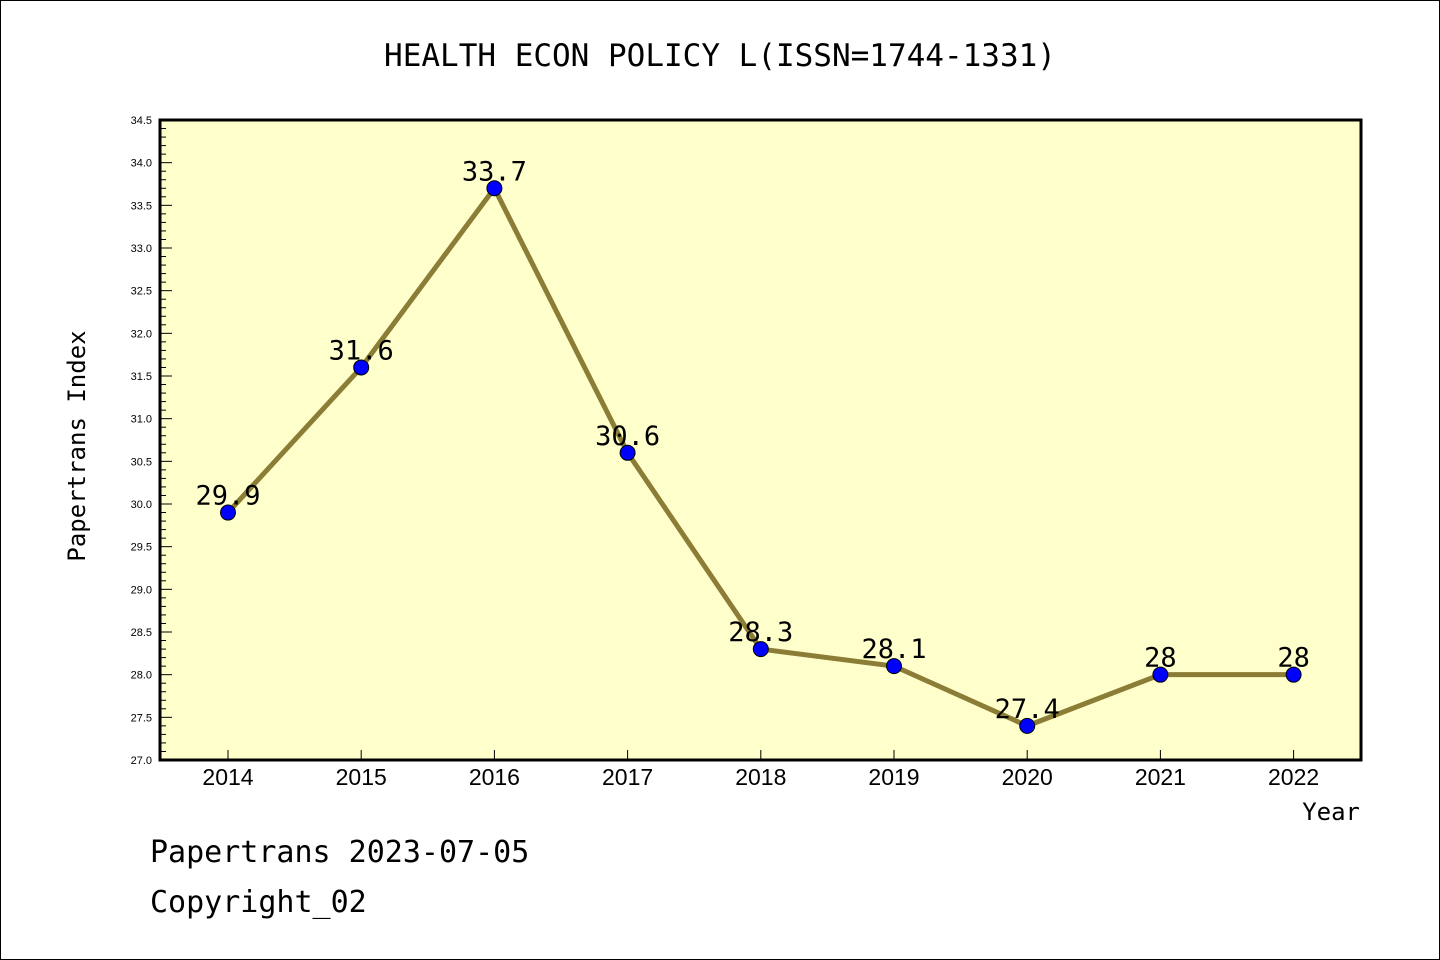 This screenshot has height=960, width=1440. What do you see at coordinates (893, 777) in the screenshot?
I see `x-tick-label: 2019` at bounding box center [893, 777].